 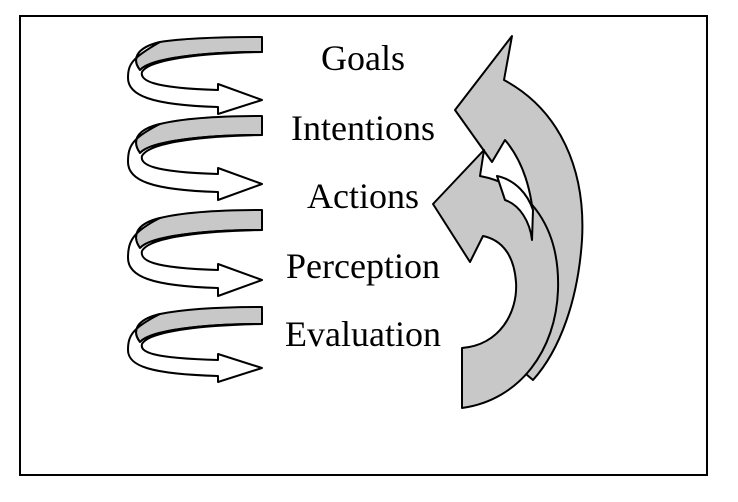 I want to click on stage-label-goals: Goals, so click(x=363, y=58).